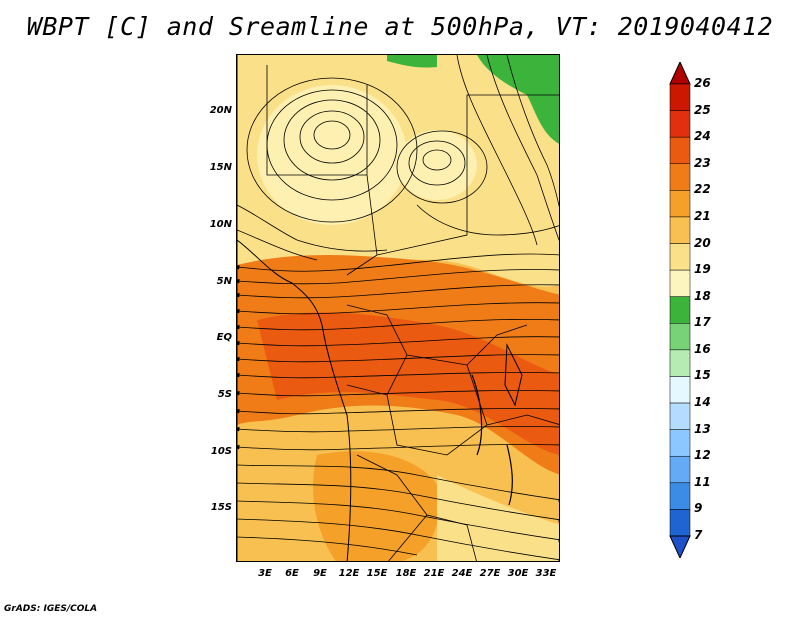 The image size is (800, 618). What do you see at coordinates (518, 99) in the screenshot?
I see `field-green-ne` at bounding box center [518, 99].